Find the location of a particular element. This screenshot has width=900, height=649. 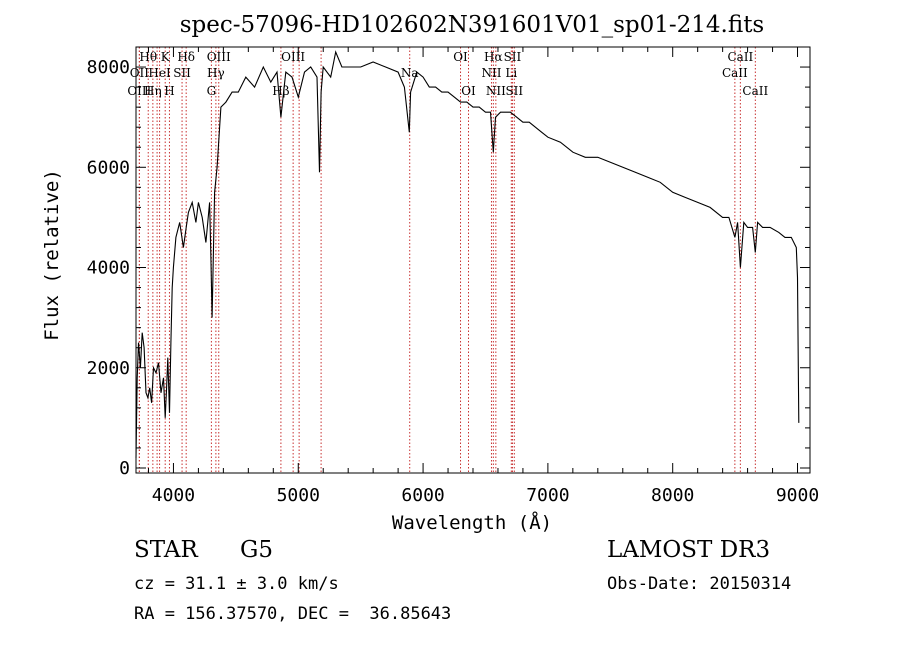

line-label-0: Hθ is located at coordinates (148, 57).